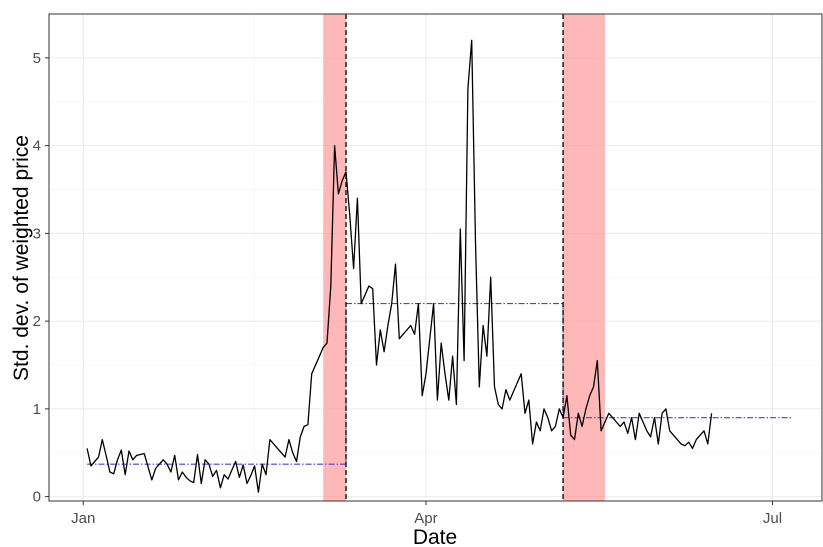 The width and height of the screenshot is (823, 547). What do you see at coordinates (37, 321) in the screenshot?
I see `y-tick-label: 2` at bounding box center [37, 321].